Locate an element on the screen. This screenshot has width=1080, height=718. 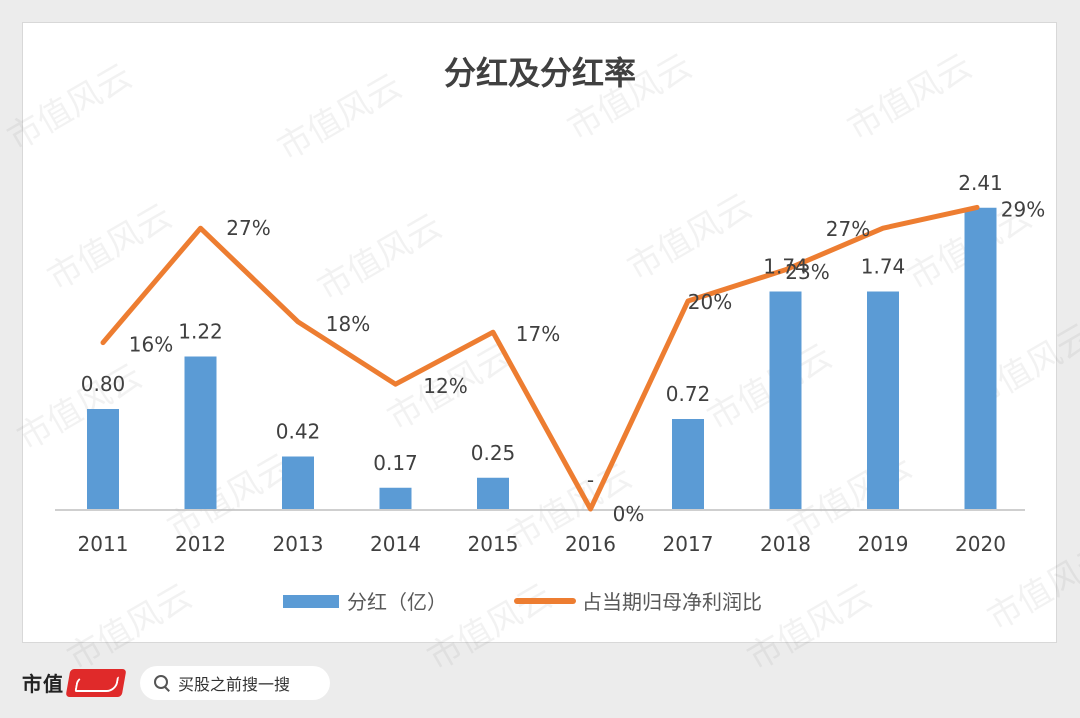
legend: 分红（亿） 占当期归母净利润比 is located at coordinates (522, 602).